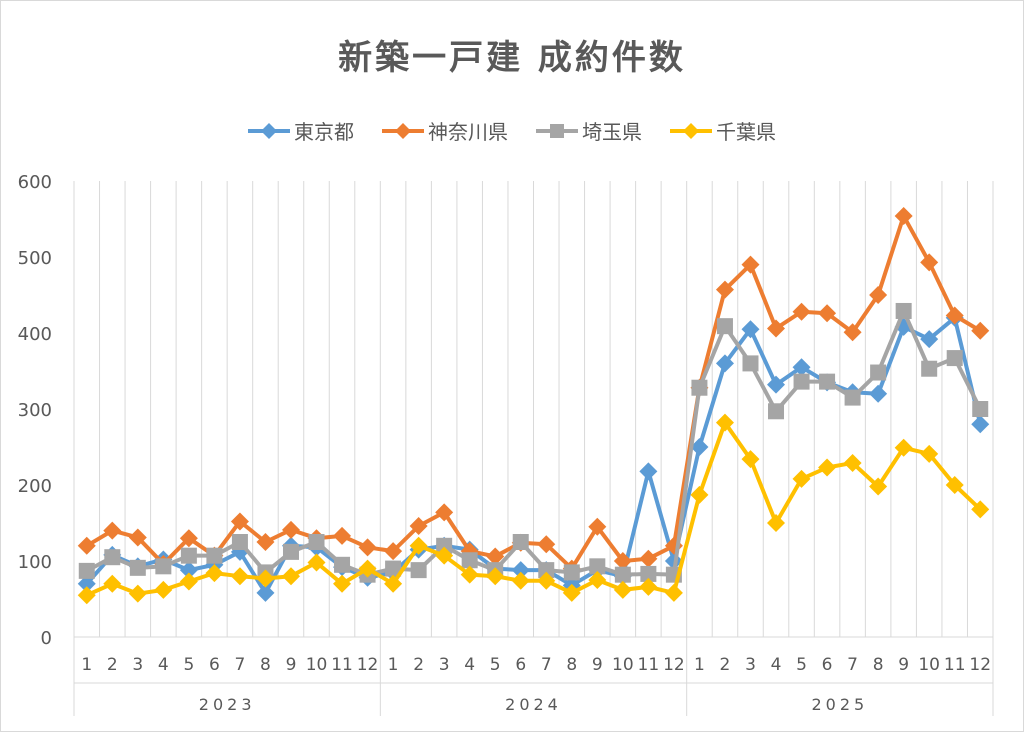 The height and width of the screenshot is (732, 1024). What do you see at coordinates (512, 58) in the screenshot?
I see `chart-title: 新築一戸建 成約件数` at bounding box center [512, 58].